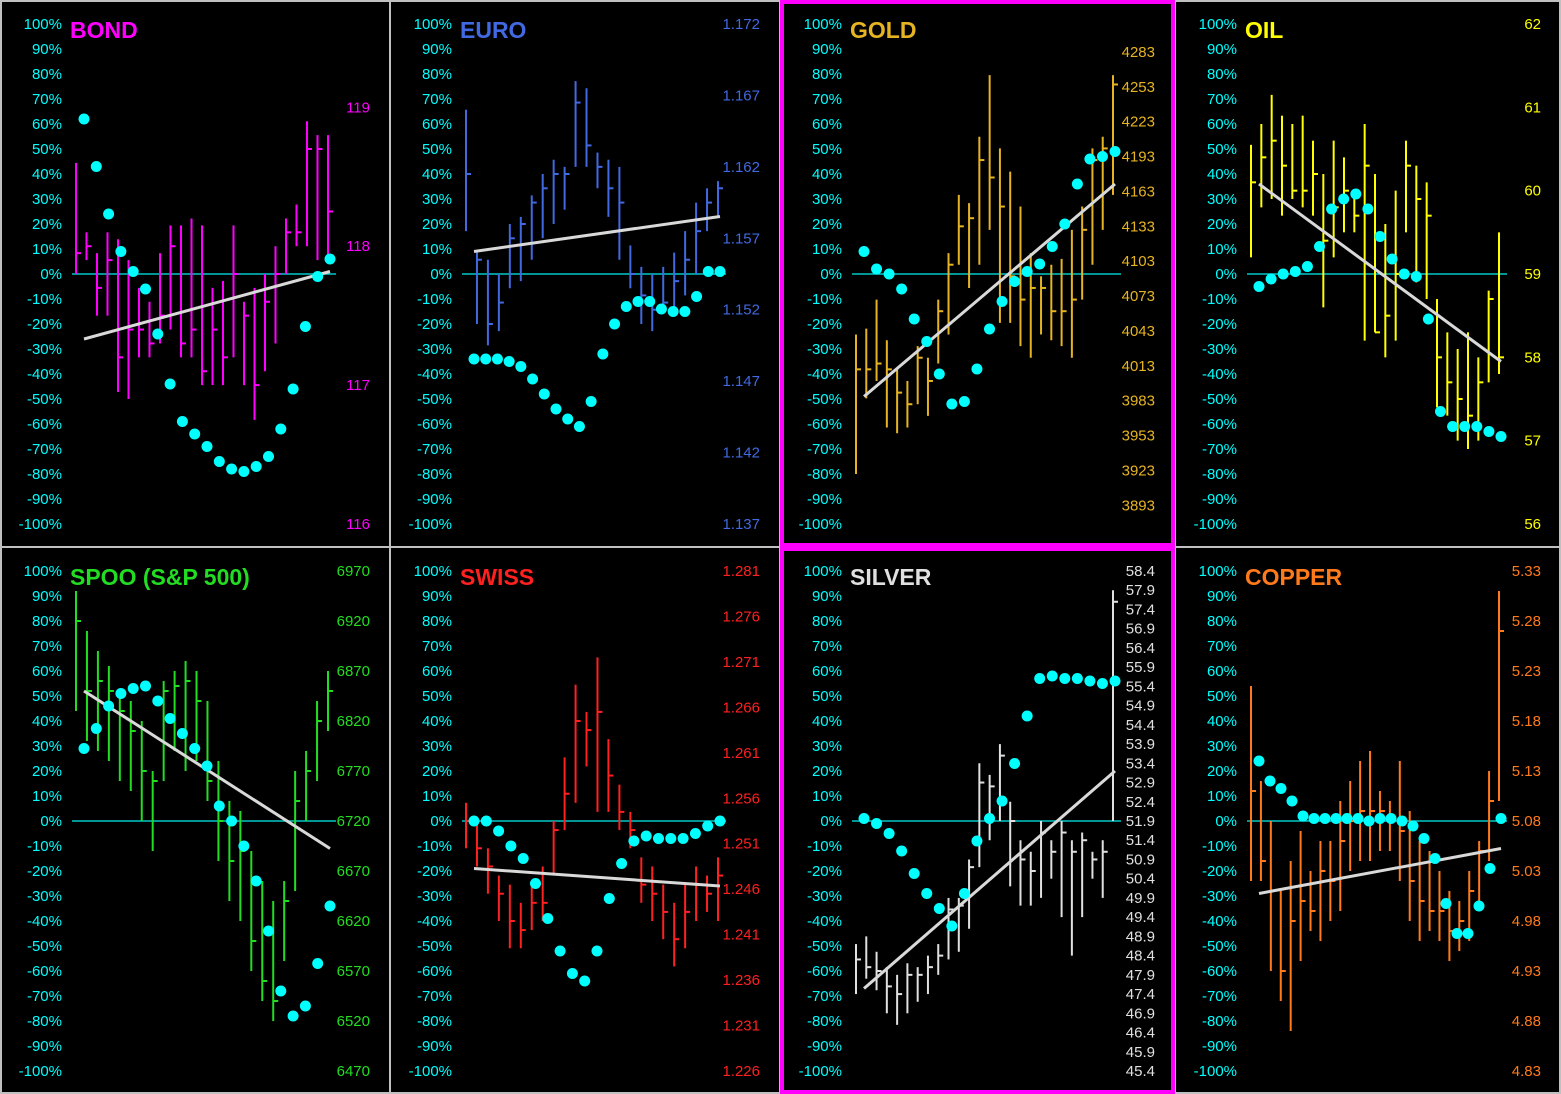  I want to click on pct-tick-label: 50%, so click(47, 696).